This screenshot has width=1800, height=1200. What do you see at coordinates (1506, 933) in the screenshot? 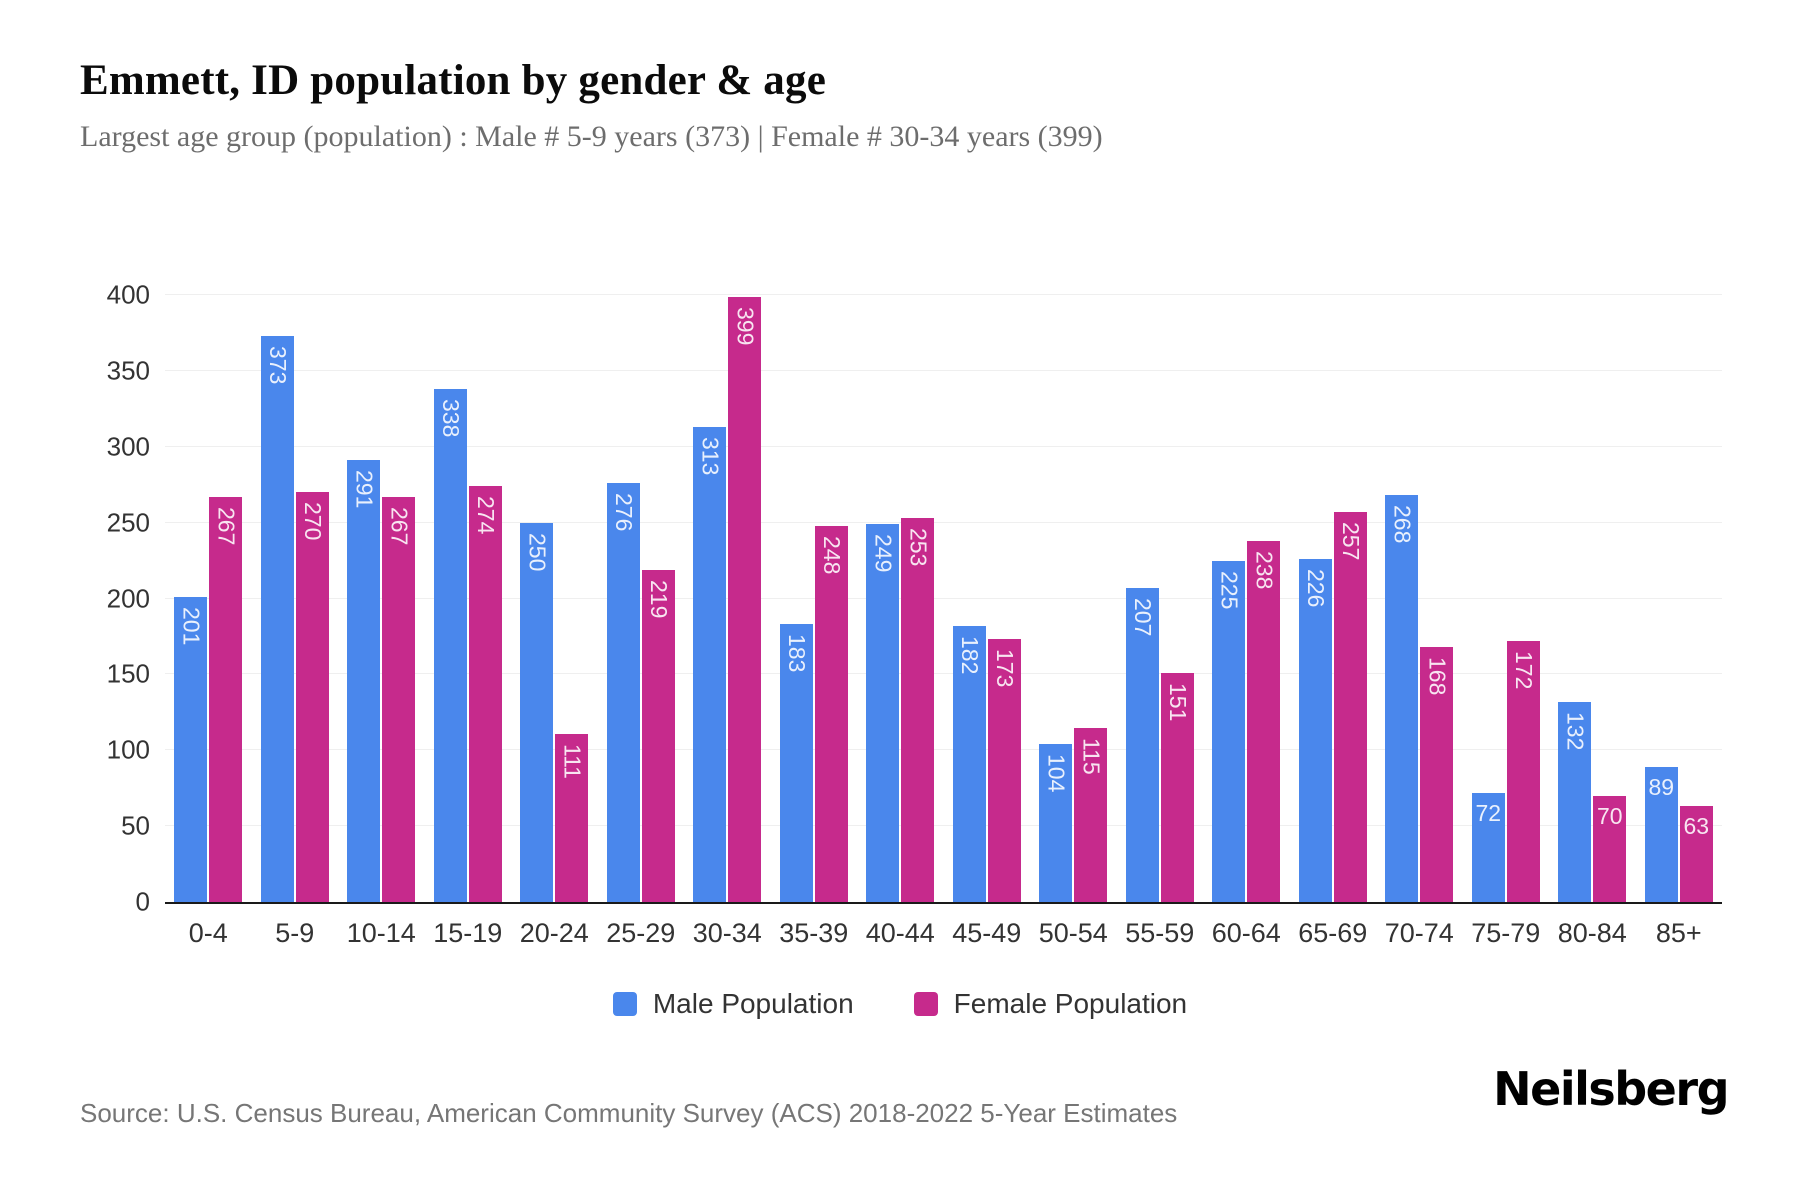
I see `x-tick-label: 75-79` at bounding box center [1506, 933].